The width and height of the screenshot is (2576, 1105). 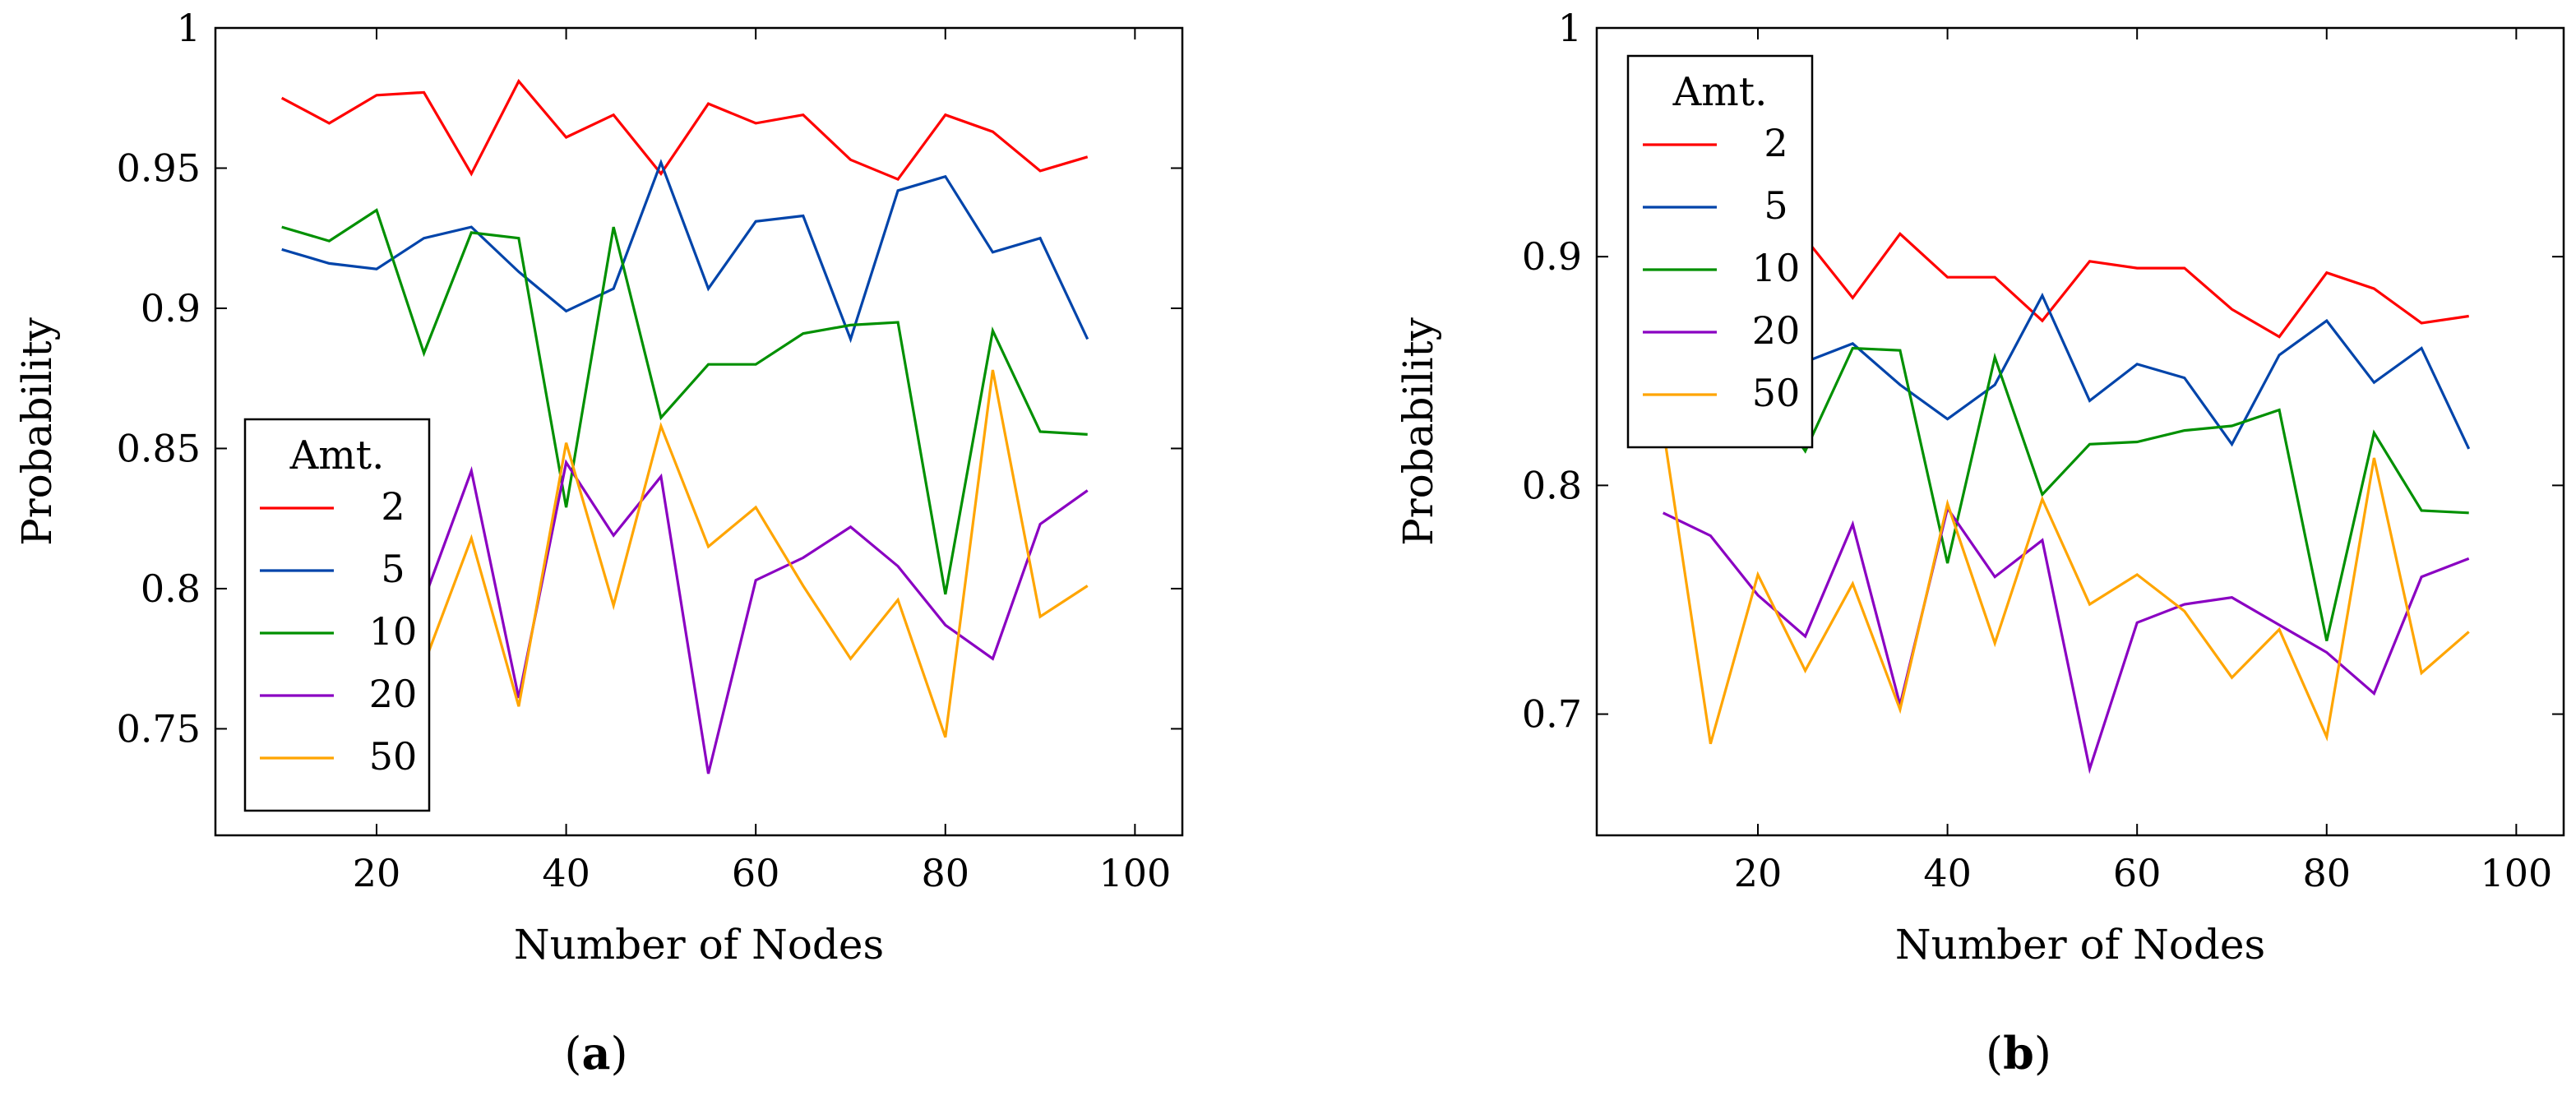 I want to click on panel-label: (b), so click(x=2018, y=1053).